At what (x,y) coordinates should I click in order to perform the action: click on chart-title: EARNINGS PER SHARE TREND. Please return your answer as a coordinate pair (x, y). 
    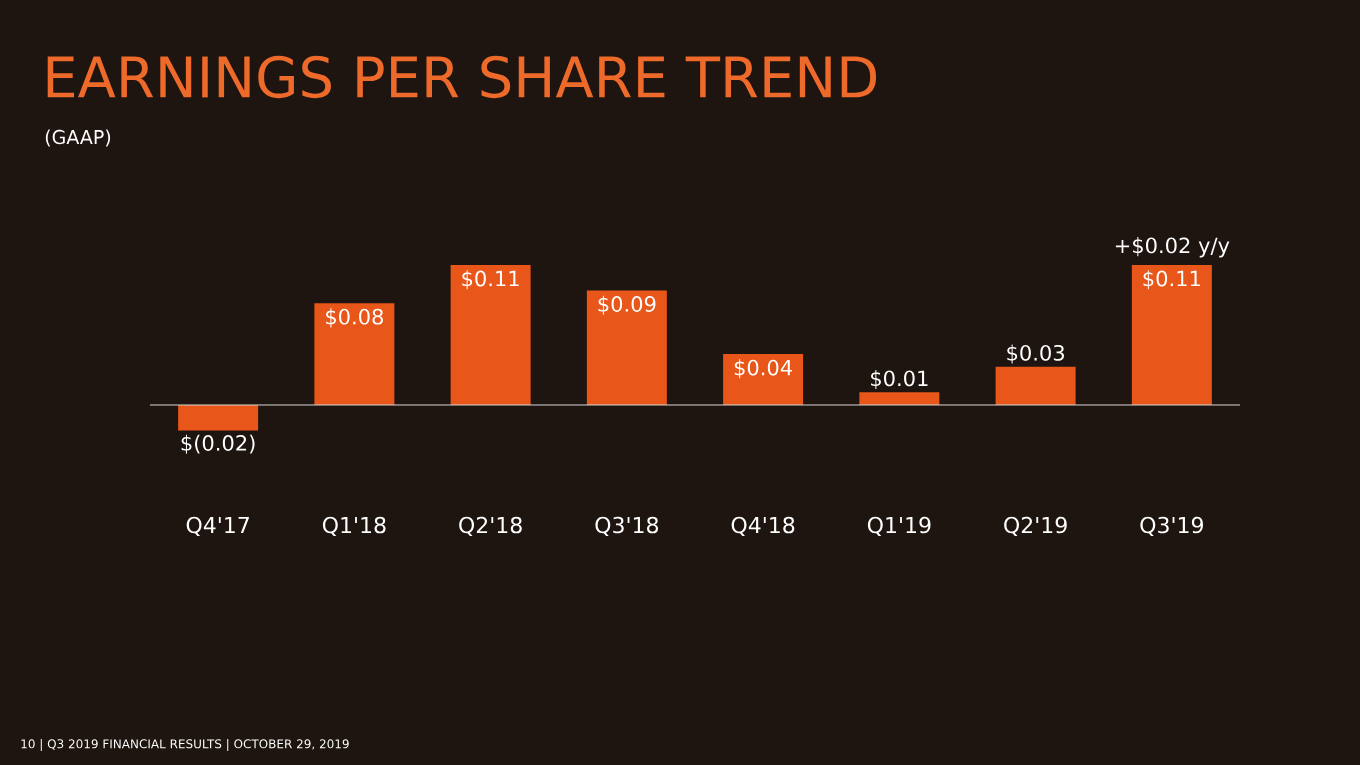
    Looking at the image, I should click on (462, 77).